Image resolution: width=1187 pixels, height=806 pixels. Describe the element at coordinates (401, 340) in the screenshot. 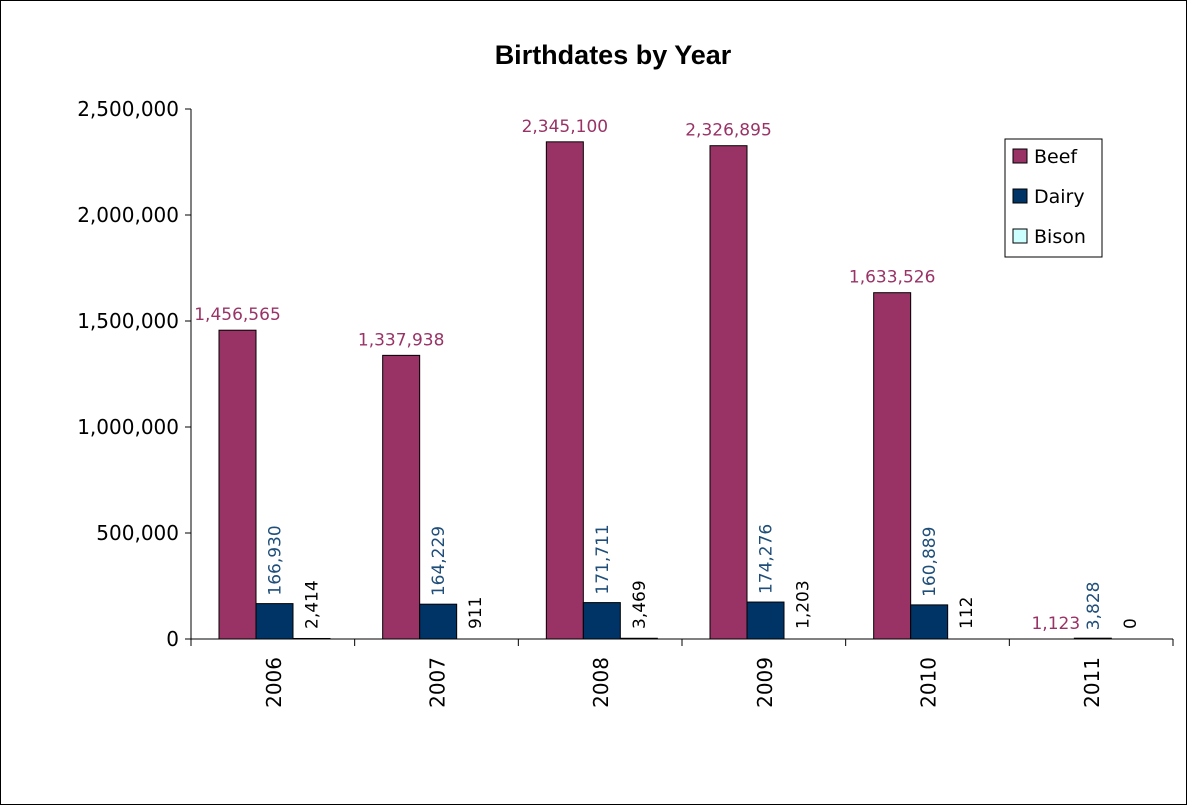

I see `data-label-beef: 1,337,938` at that location.